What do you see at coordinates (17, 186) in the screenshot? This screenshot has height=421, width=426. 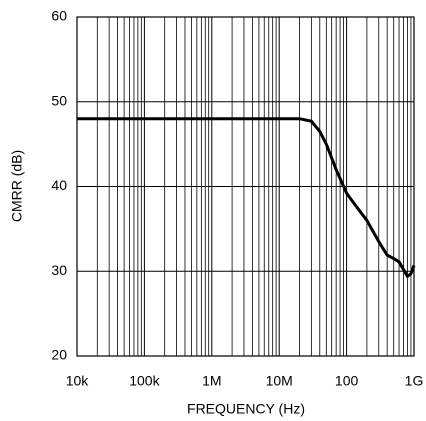 I see `y-axis-label: CMRR (dB)` at bounding box center [17, 186].